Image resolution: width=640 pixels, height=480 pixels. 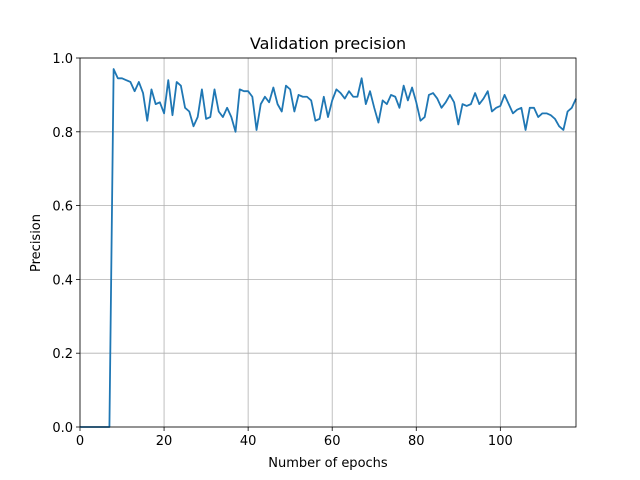 I want to click on y-tick-label: 0.8, so click(x=62, y=133).